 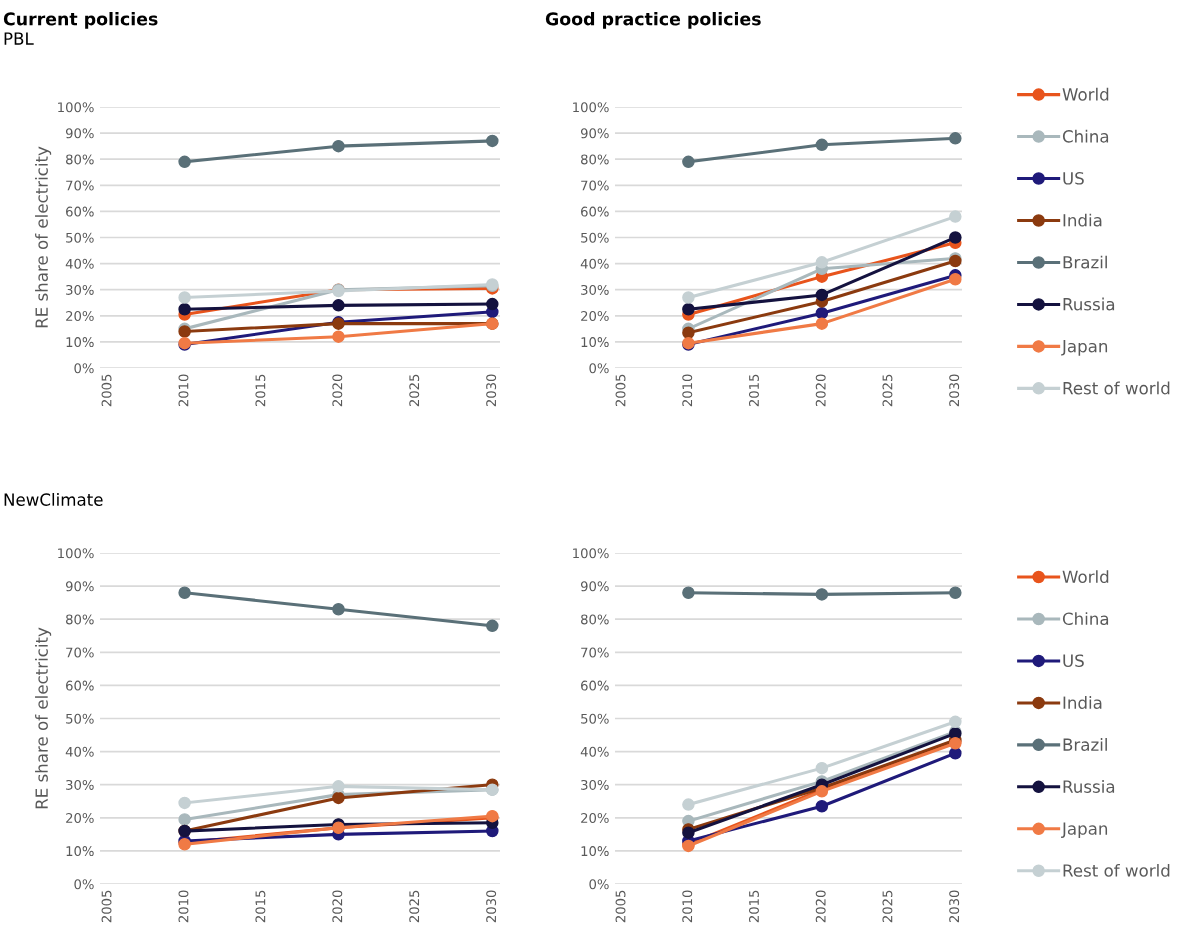 I want to click on chart-subtitle: NewClimate, so click(x=53, y=499).